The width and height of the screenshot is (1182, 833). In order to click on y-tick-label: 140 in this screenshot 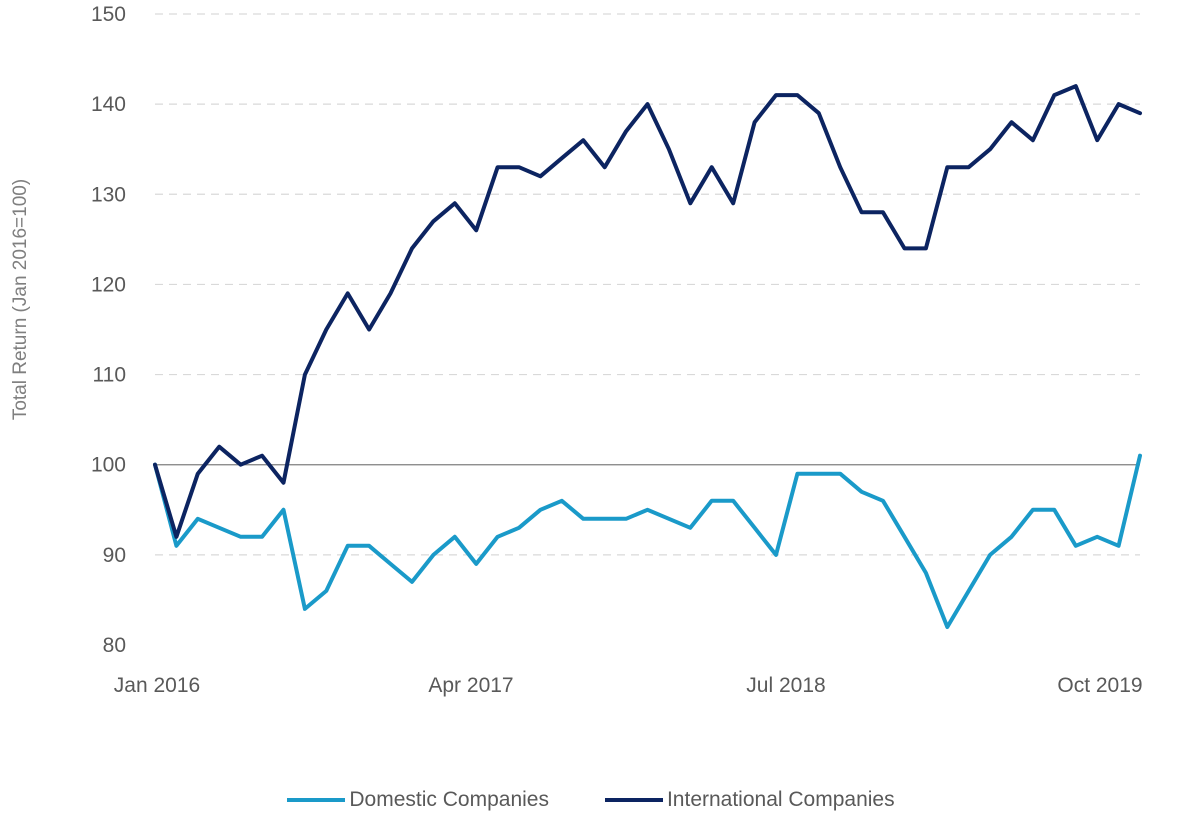, I will do `click(108, 104)`.